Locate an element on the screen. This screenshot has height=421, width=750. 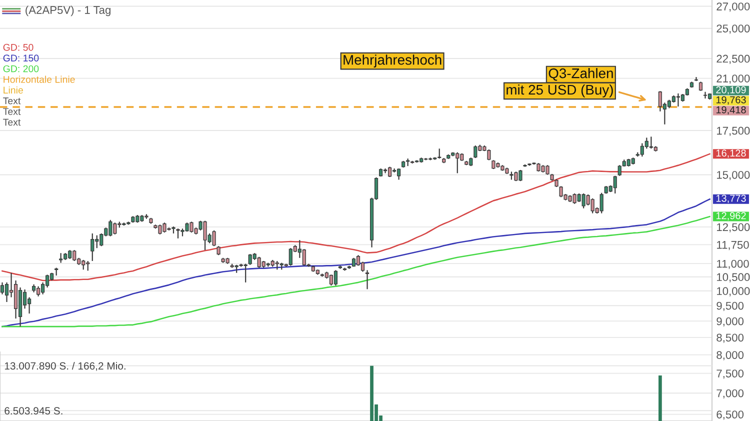
y-tick-label: 7,000 is located at coordinates (730, 394).